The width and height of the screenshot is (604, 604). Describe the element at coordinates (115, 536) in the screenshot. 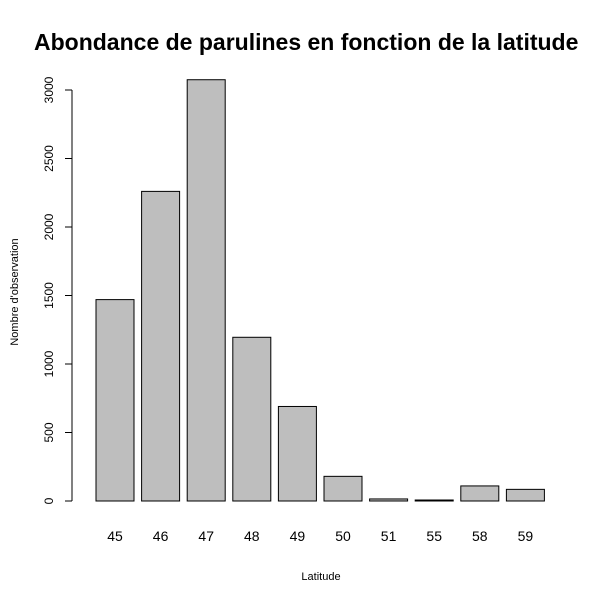

I see `x-tick-label: 45` at that location.